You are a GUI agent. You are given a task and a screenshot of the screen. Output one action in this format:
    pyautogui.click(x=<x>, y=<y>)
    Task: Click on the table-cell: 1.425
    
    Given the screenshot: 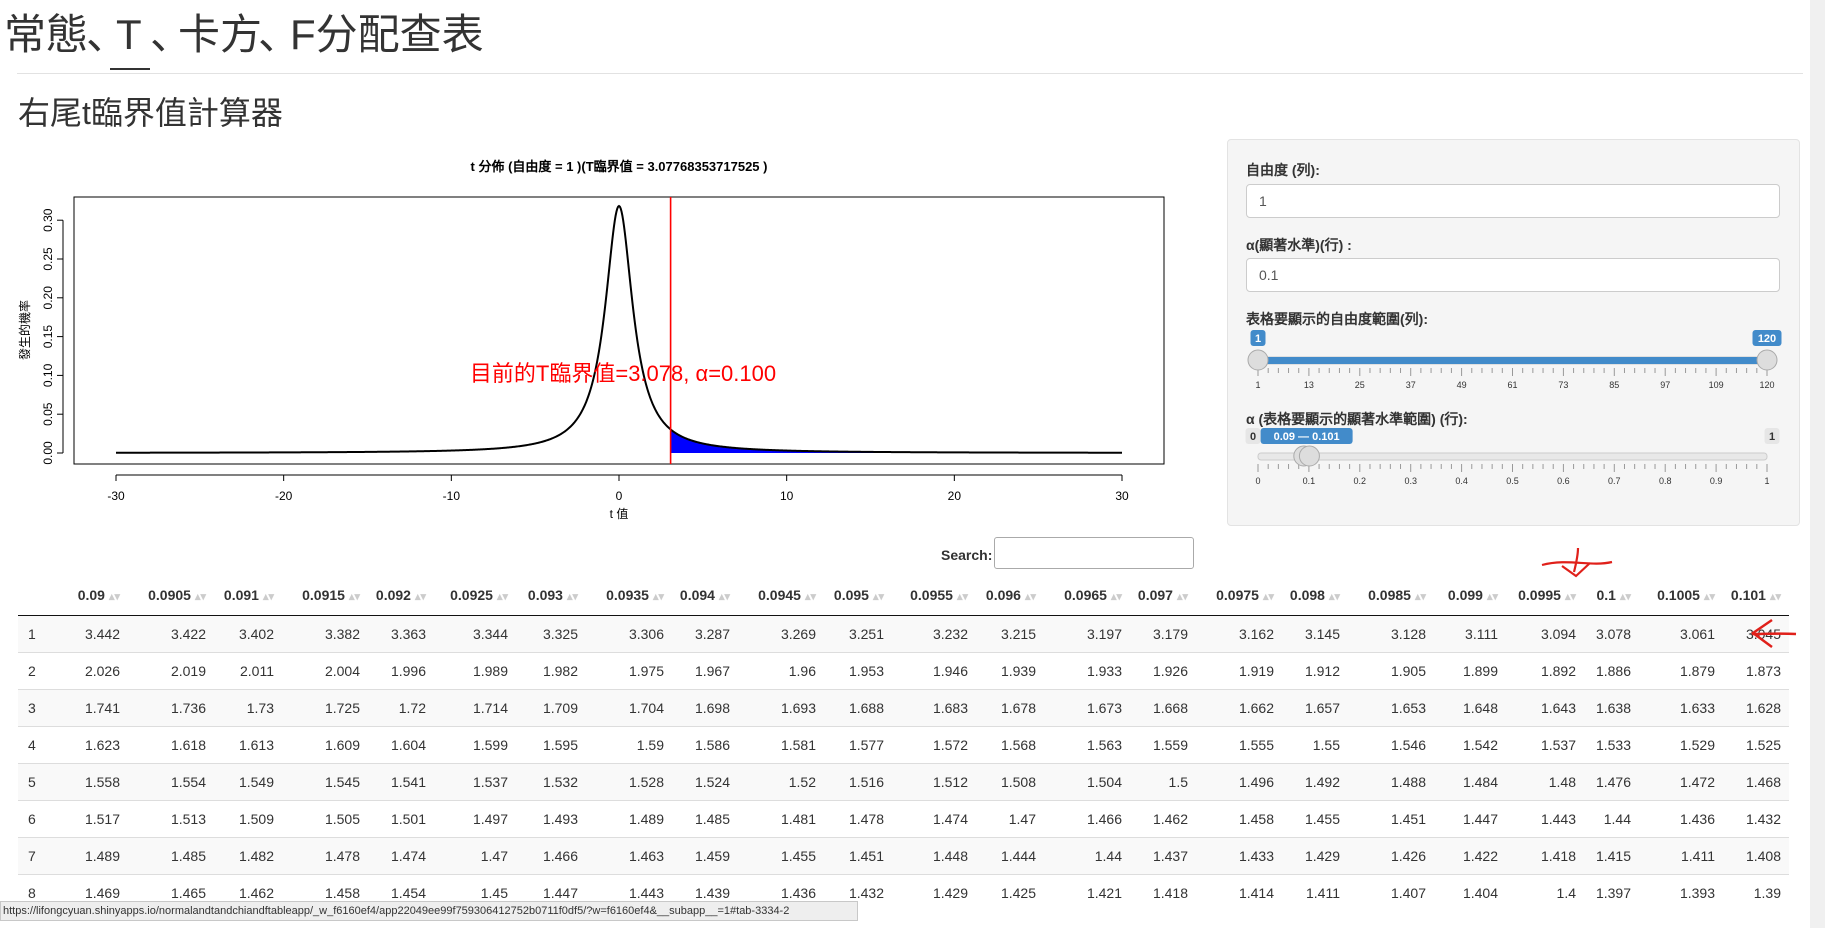 What is the action you would take?
    pyautogui.click(x=1010, y=892)
    